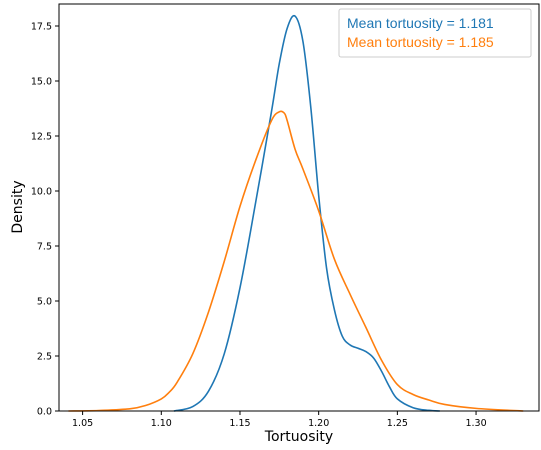 This screenshot has width=541, height=450. What do you see at coordinates (239, 423) in the screenshot?
I see `x-tick-label: 1.15` at bounding box center [239, 423].